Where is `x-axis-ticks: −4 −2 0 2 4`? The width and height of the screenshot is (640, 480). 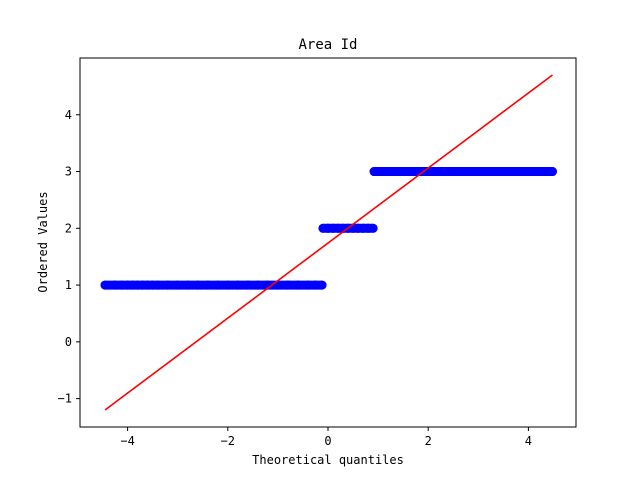
x-axis-ticks: −4 −2 0 2 4 is located at coordinates (326, 437).